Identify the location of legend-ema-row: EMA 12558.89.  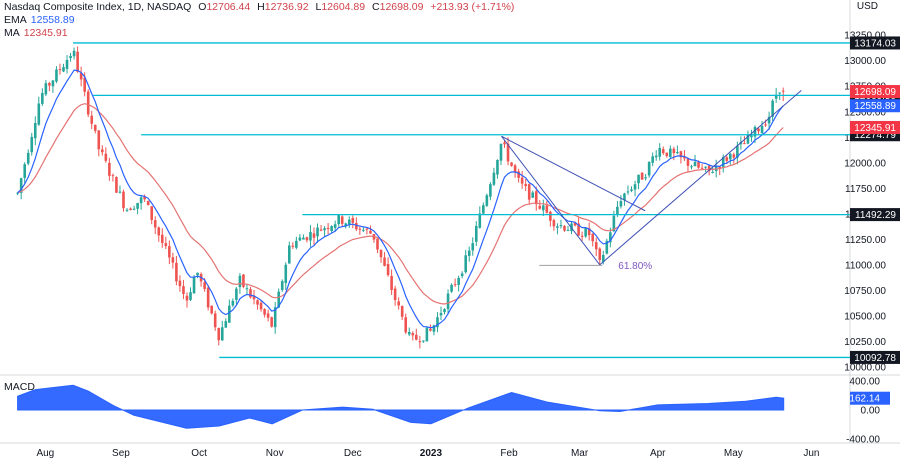
(39, 20).